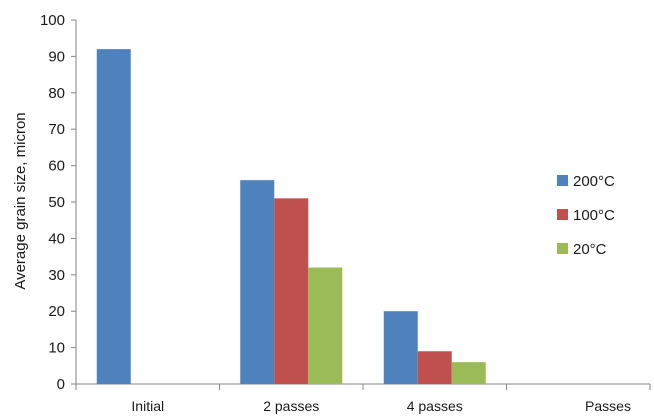 Image resolution: width=654 pixels, height=417 pixels. I want to click on y-tick-label: 0, so click(61, 384).